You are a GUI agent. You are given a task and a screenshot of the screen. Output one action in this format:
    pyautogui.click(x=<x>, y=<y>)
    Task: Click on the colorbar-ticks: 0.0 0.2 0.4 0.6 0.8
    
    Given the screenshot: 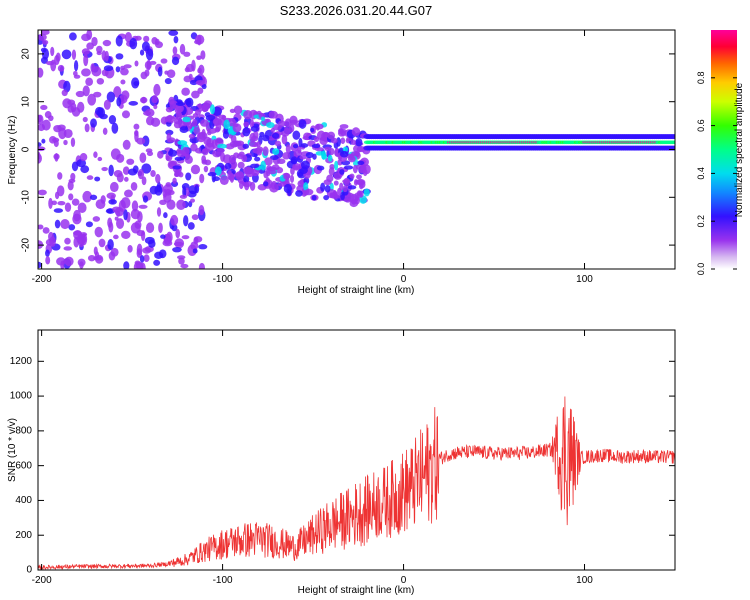 What is the action you would take?
    pyautogui.click(x=716, y=174)
    